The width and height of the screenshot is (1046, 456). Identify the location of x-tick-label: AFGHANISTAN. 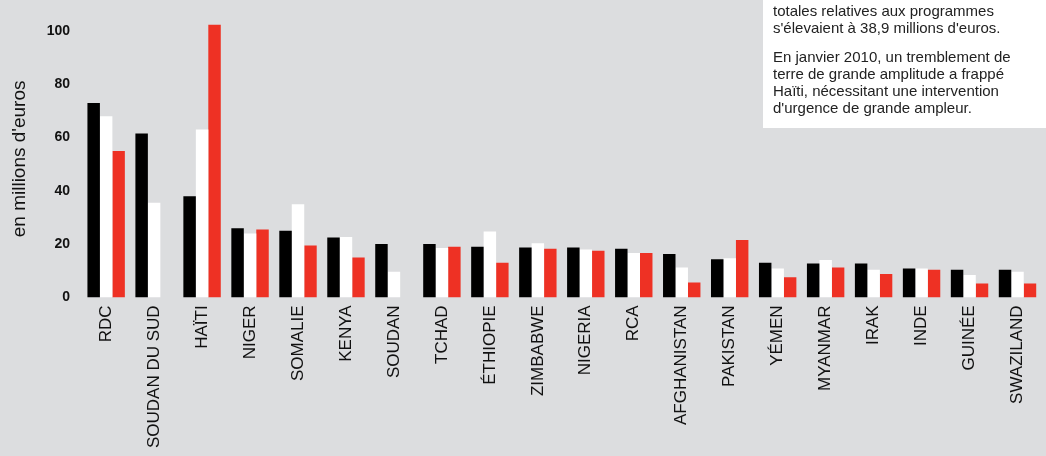
(681, 365).